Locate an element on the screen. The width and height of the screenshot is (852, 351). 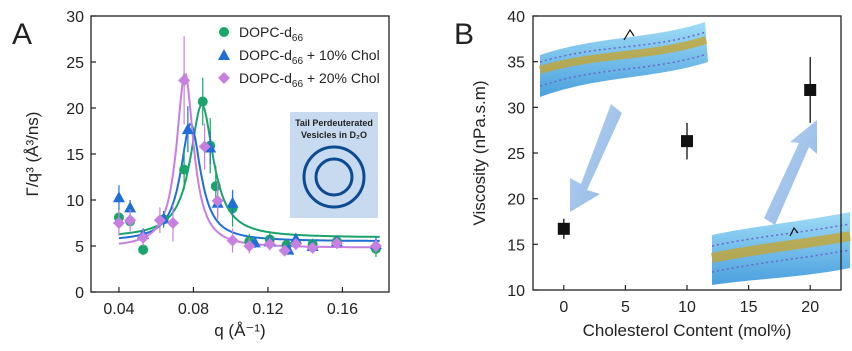
panel-label-a: A is located at coordinates (22, 34).